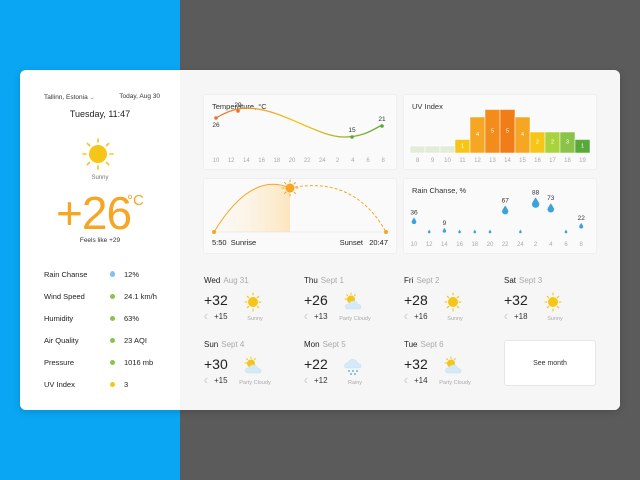 This screenshot has height=480, width=640. Describe the element at coordinates (550, 307) in the screenshot. I see `forecast-day-card: Sat Sept 3 +32 ☾ +18 Sunny` at that location.